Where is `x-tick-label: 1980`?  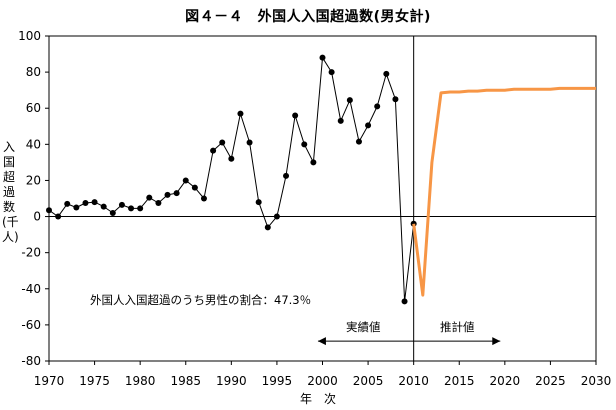
x-tick-label: 1980 is located at coordinates (140, 381).